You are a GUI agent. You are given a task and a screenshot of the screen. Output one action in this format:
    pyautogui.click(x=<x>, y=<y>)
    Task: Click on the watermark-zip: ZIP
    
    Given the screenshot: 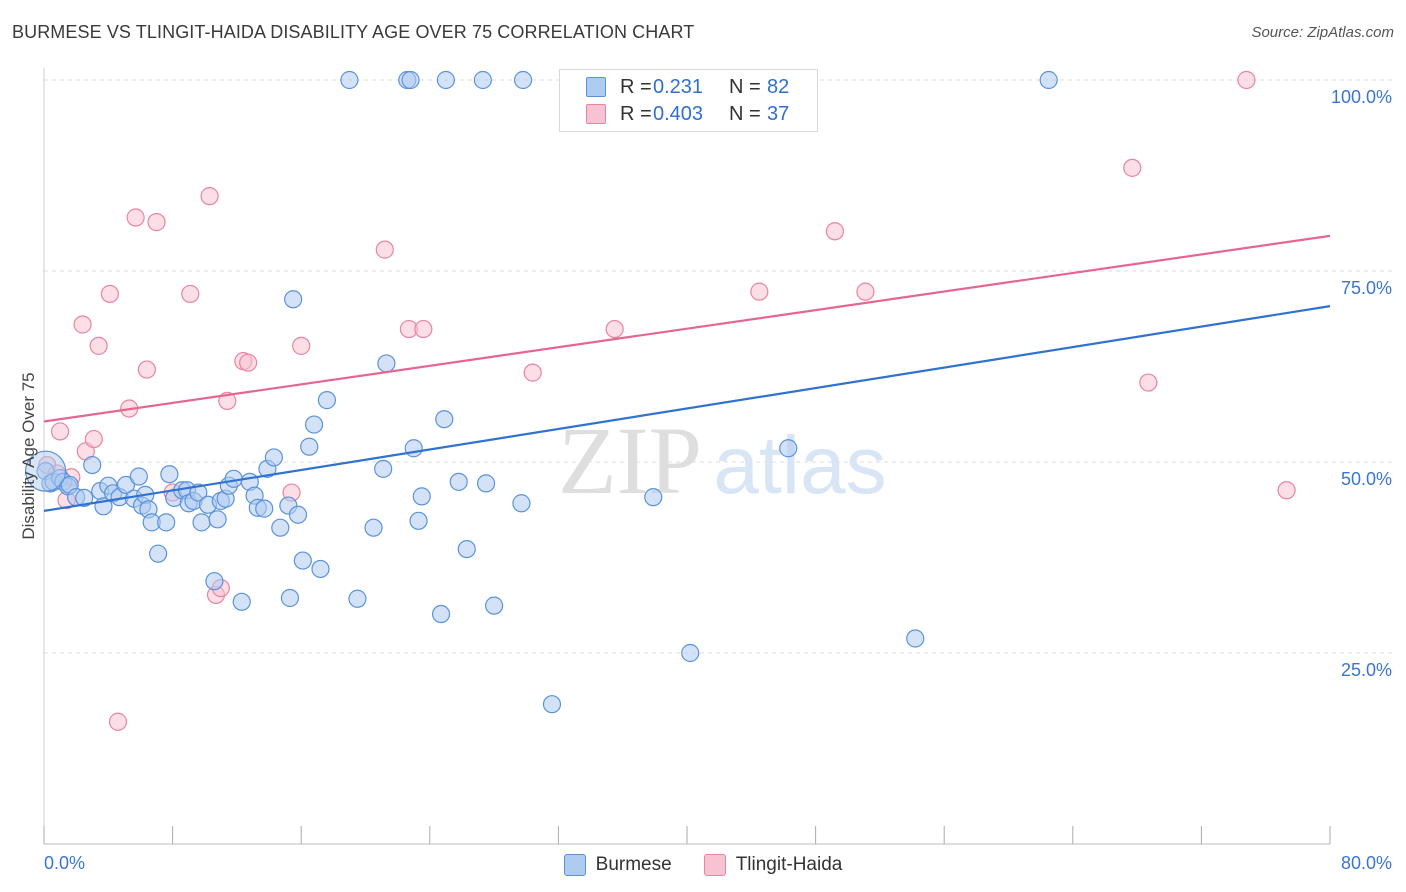 What is the action you would take?
    pyautogui.click(x=630, y=460)
    